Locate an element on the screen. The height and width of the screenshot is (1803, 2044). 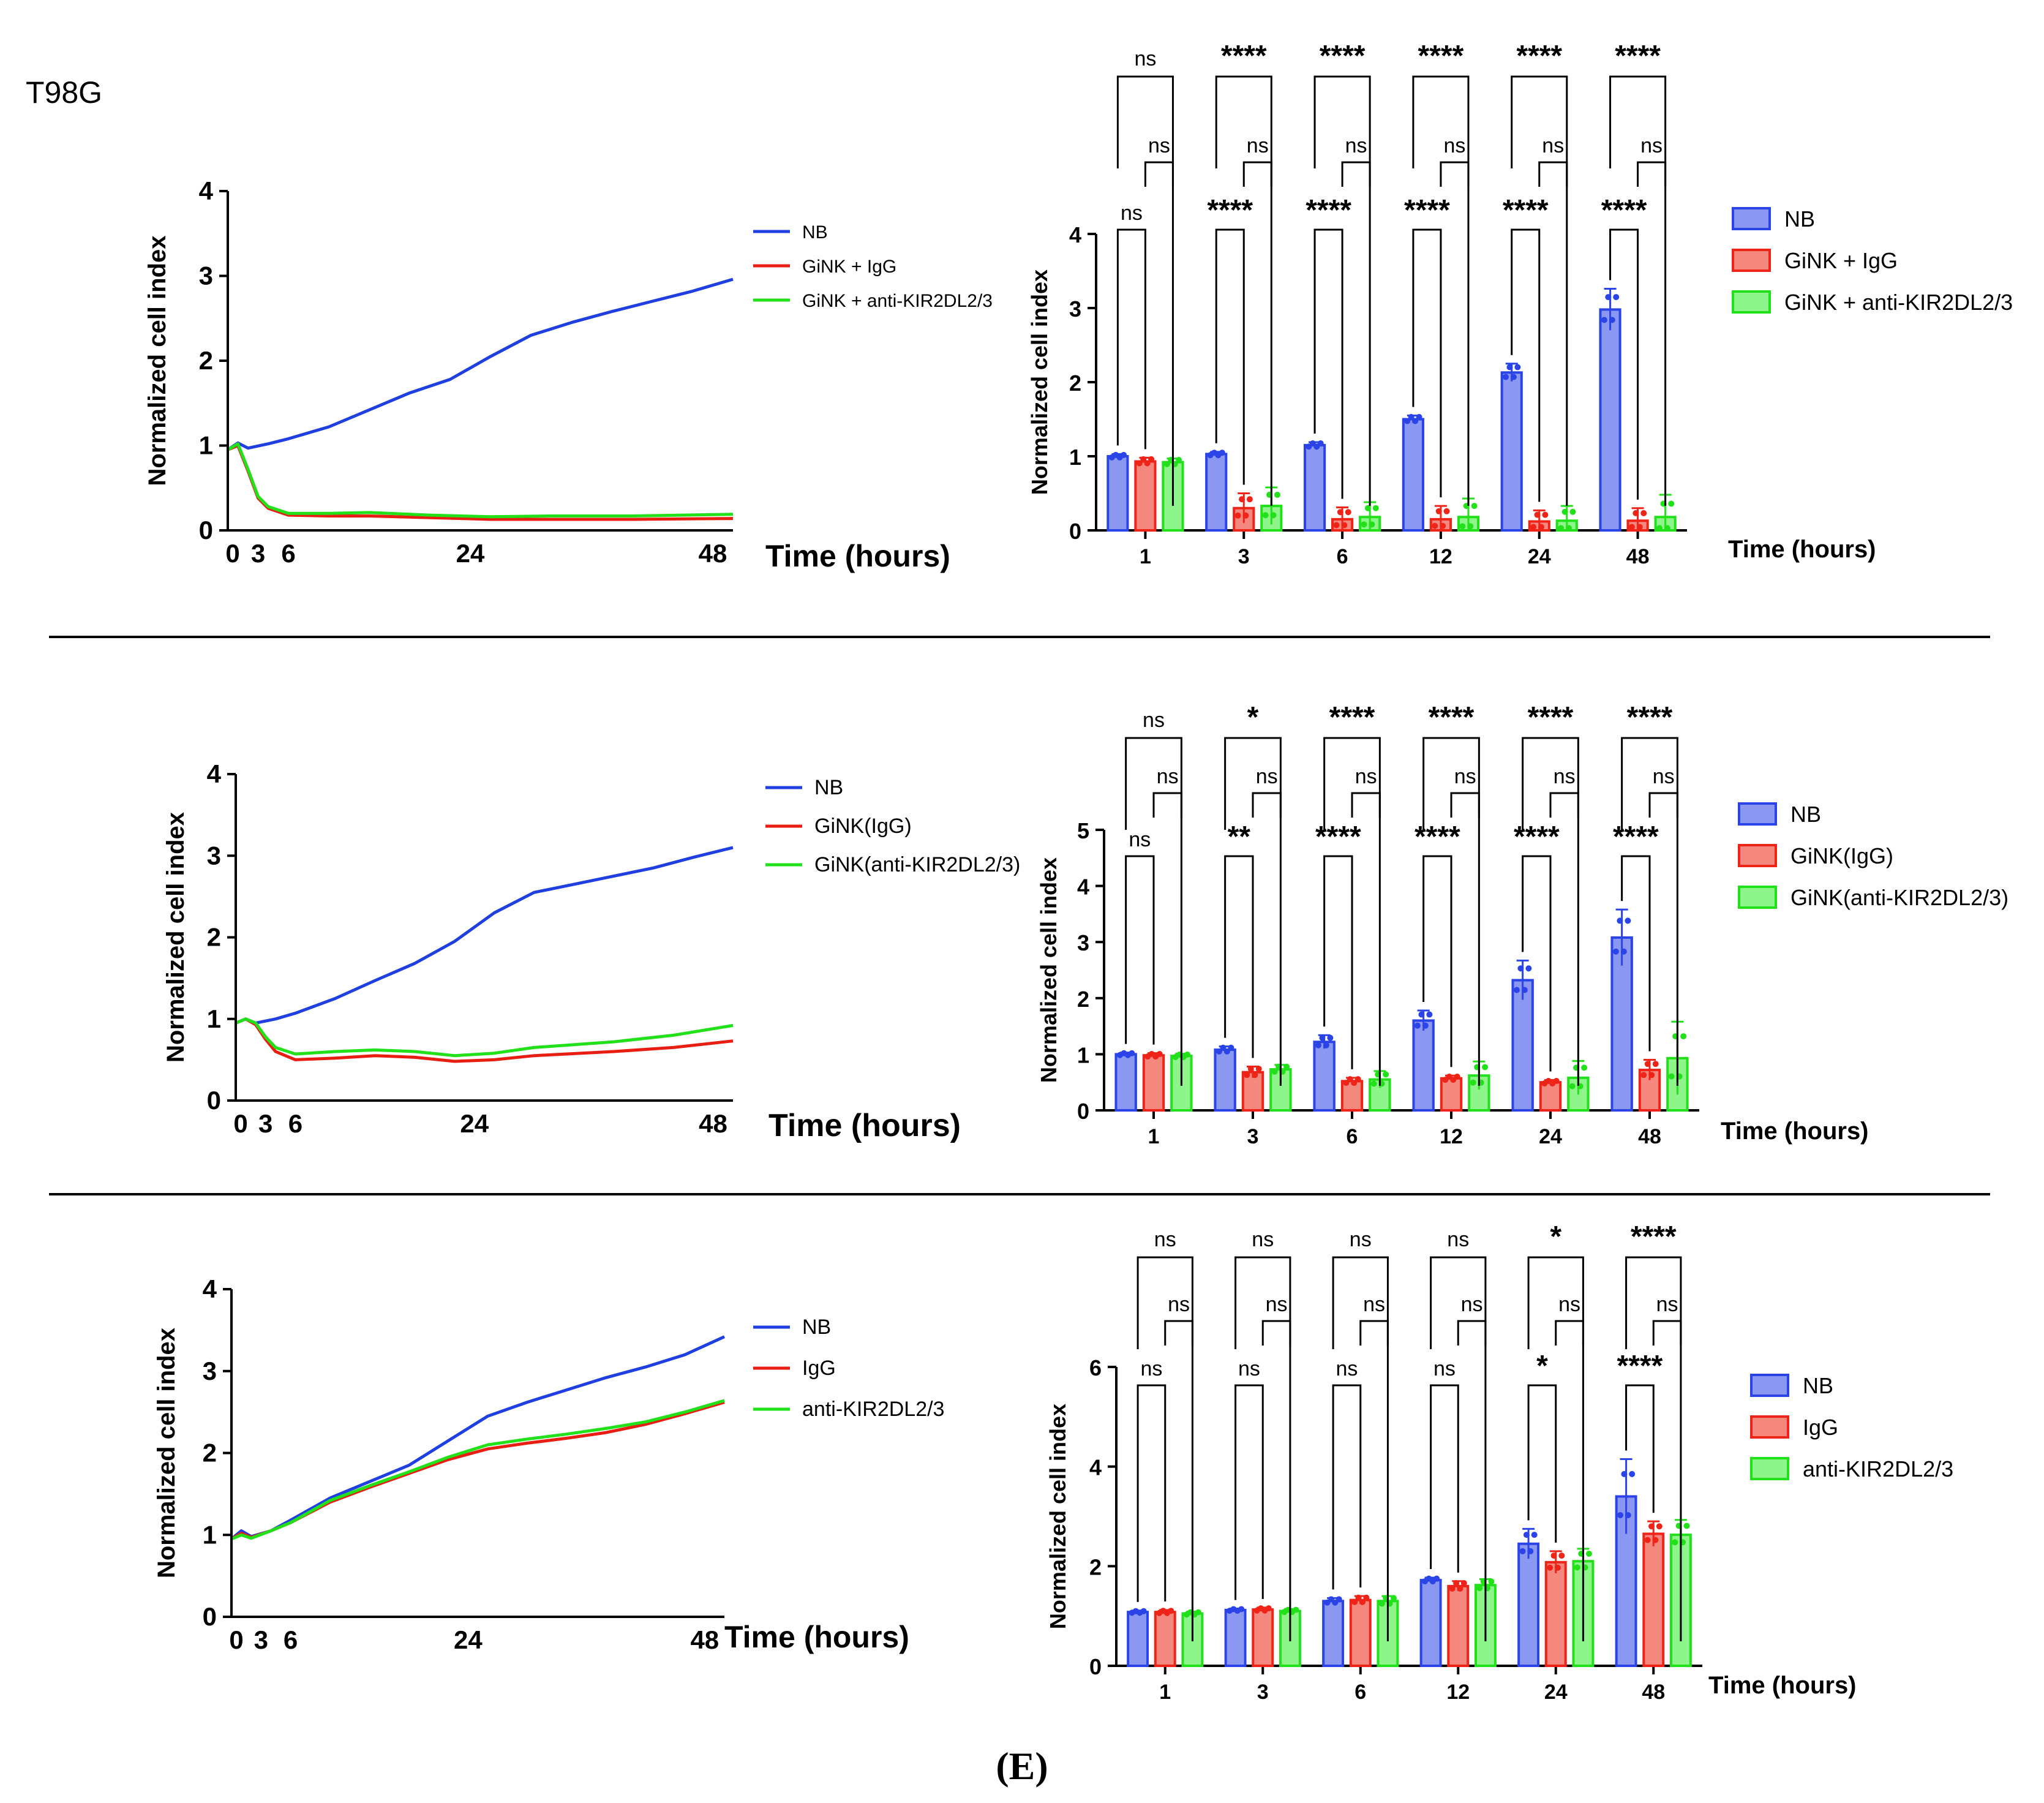
bar-chart-4-y-tick-label: 5 is located at coordinates (1083, 831).